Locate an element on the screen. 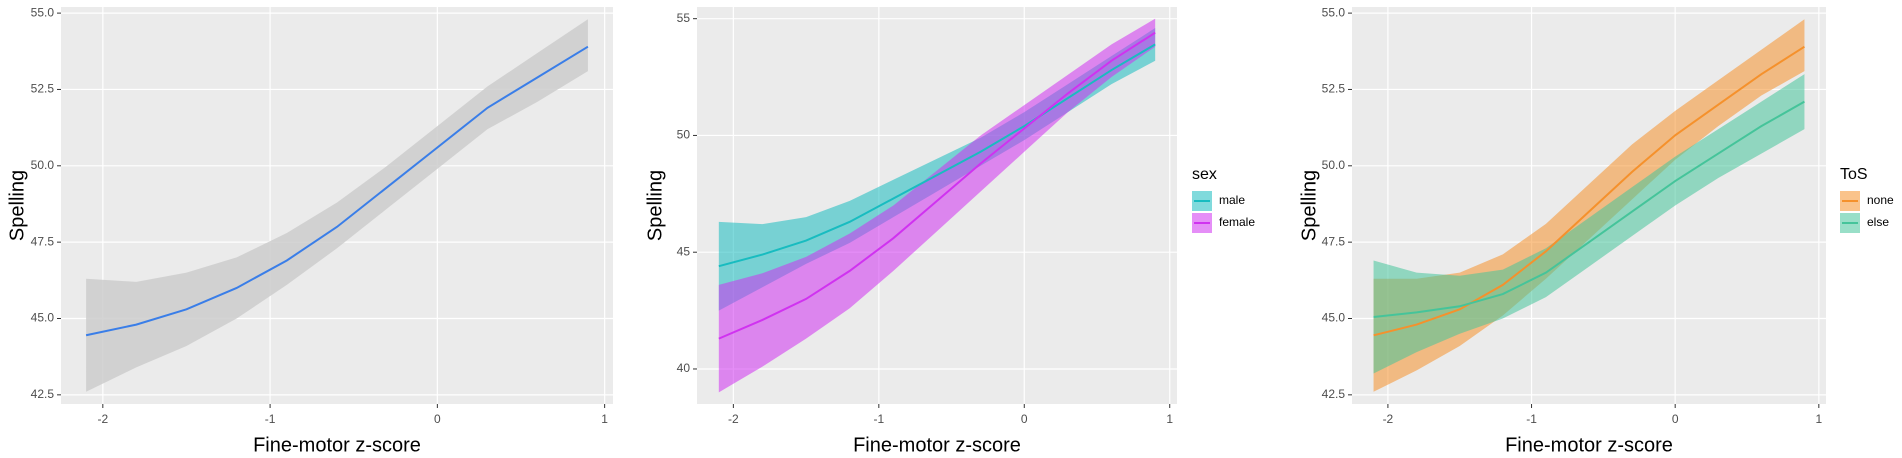 Image resolution: width=1902 pixels, height=458 pixels. legend-label: else is located at coordinates (1878, 222).